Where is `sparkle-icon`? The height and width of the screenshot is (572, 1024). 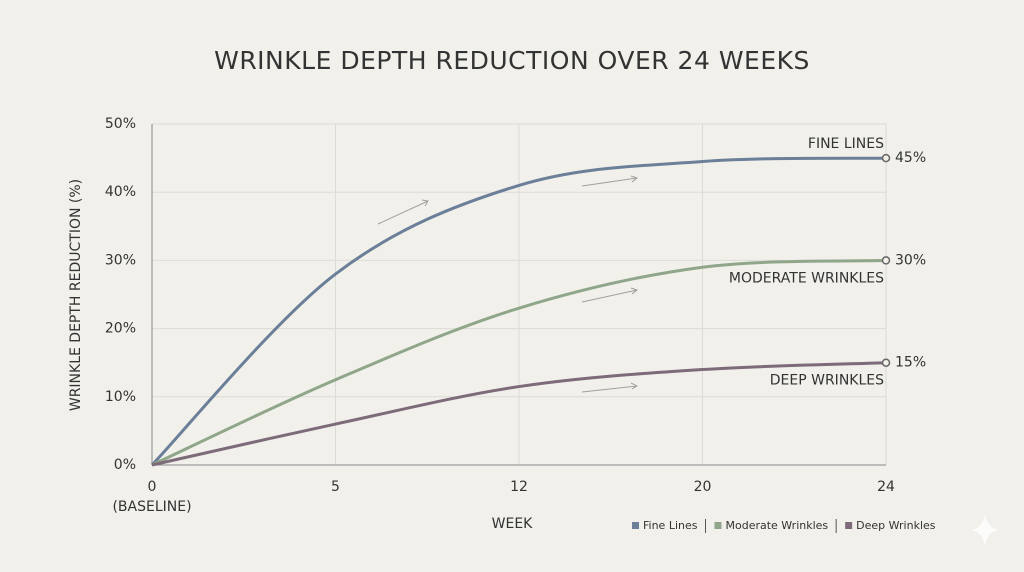 sparkle-icon is located at coordinates (985, 530).